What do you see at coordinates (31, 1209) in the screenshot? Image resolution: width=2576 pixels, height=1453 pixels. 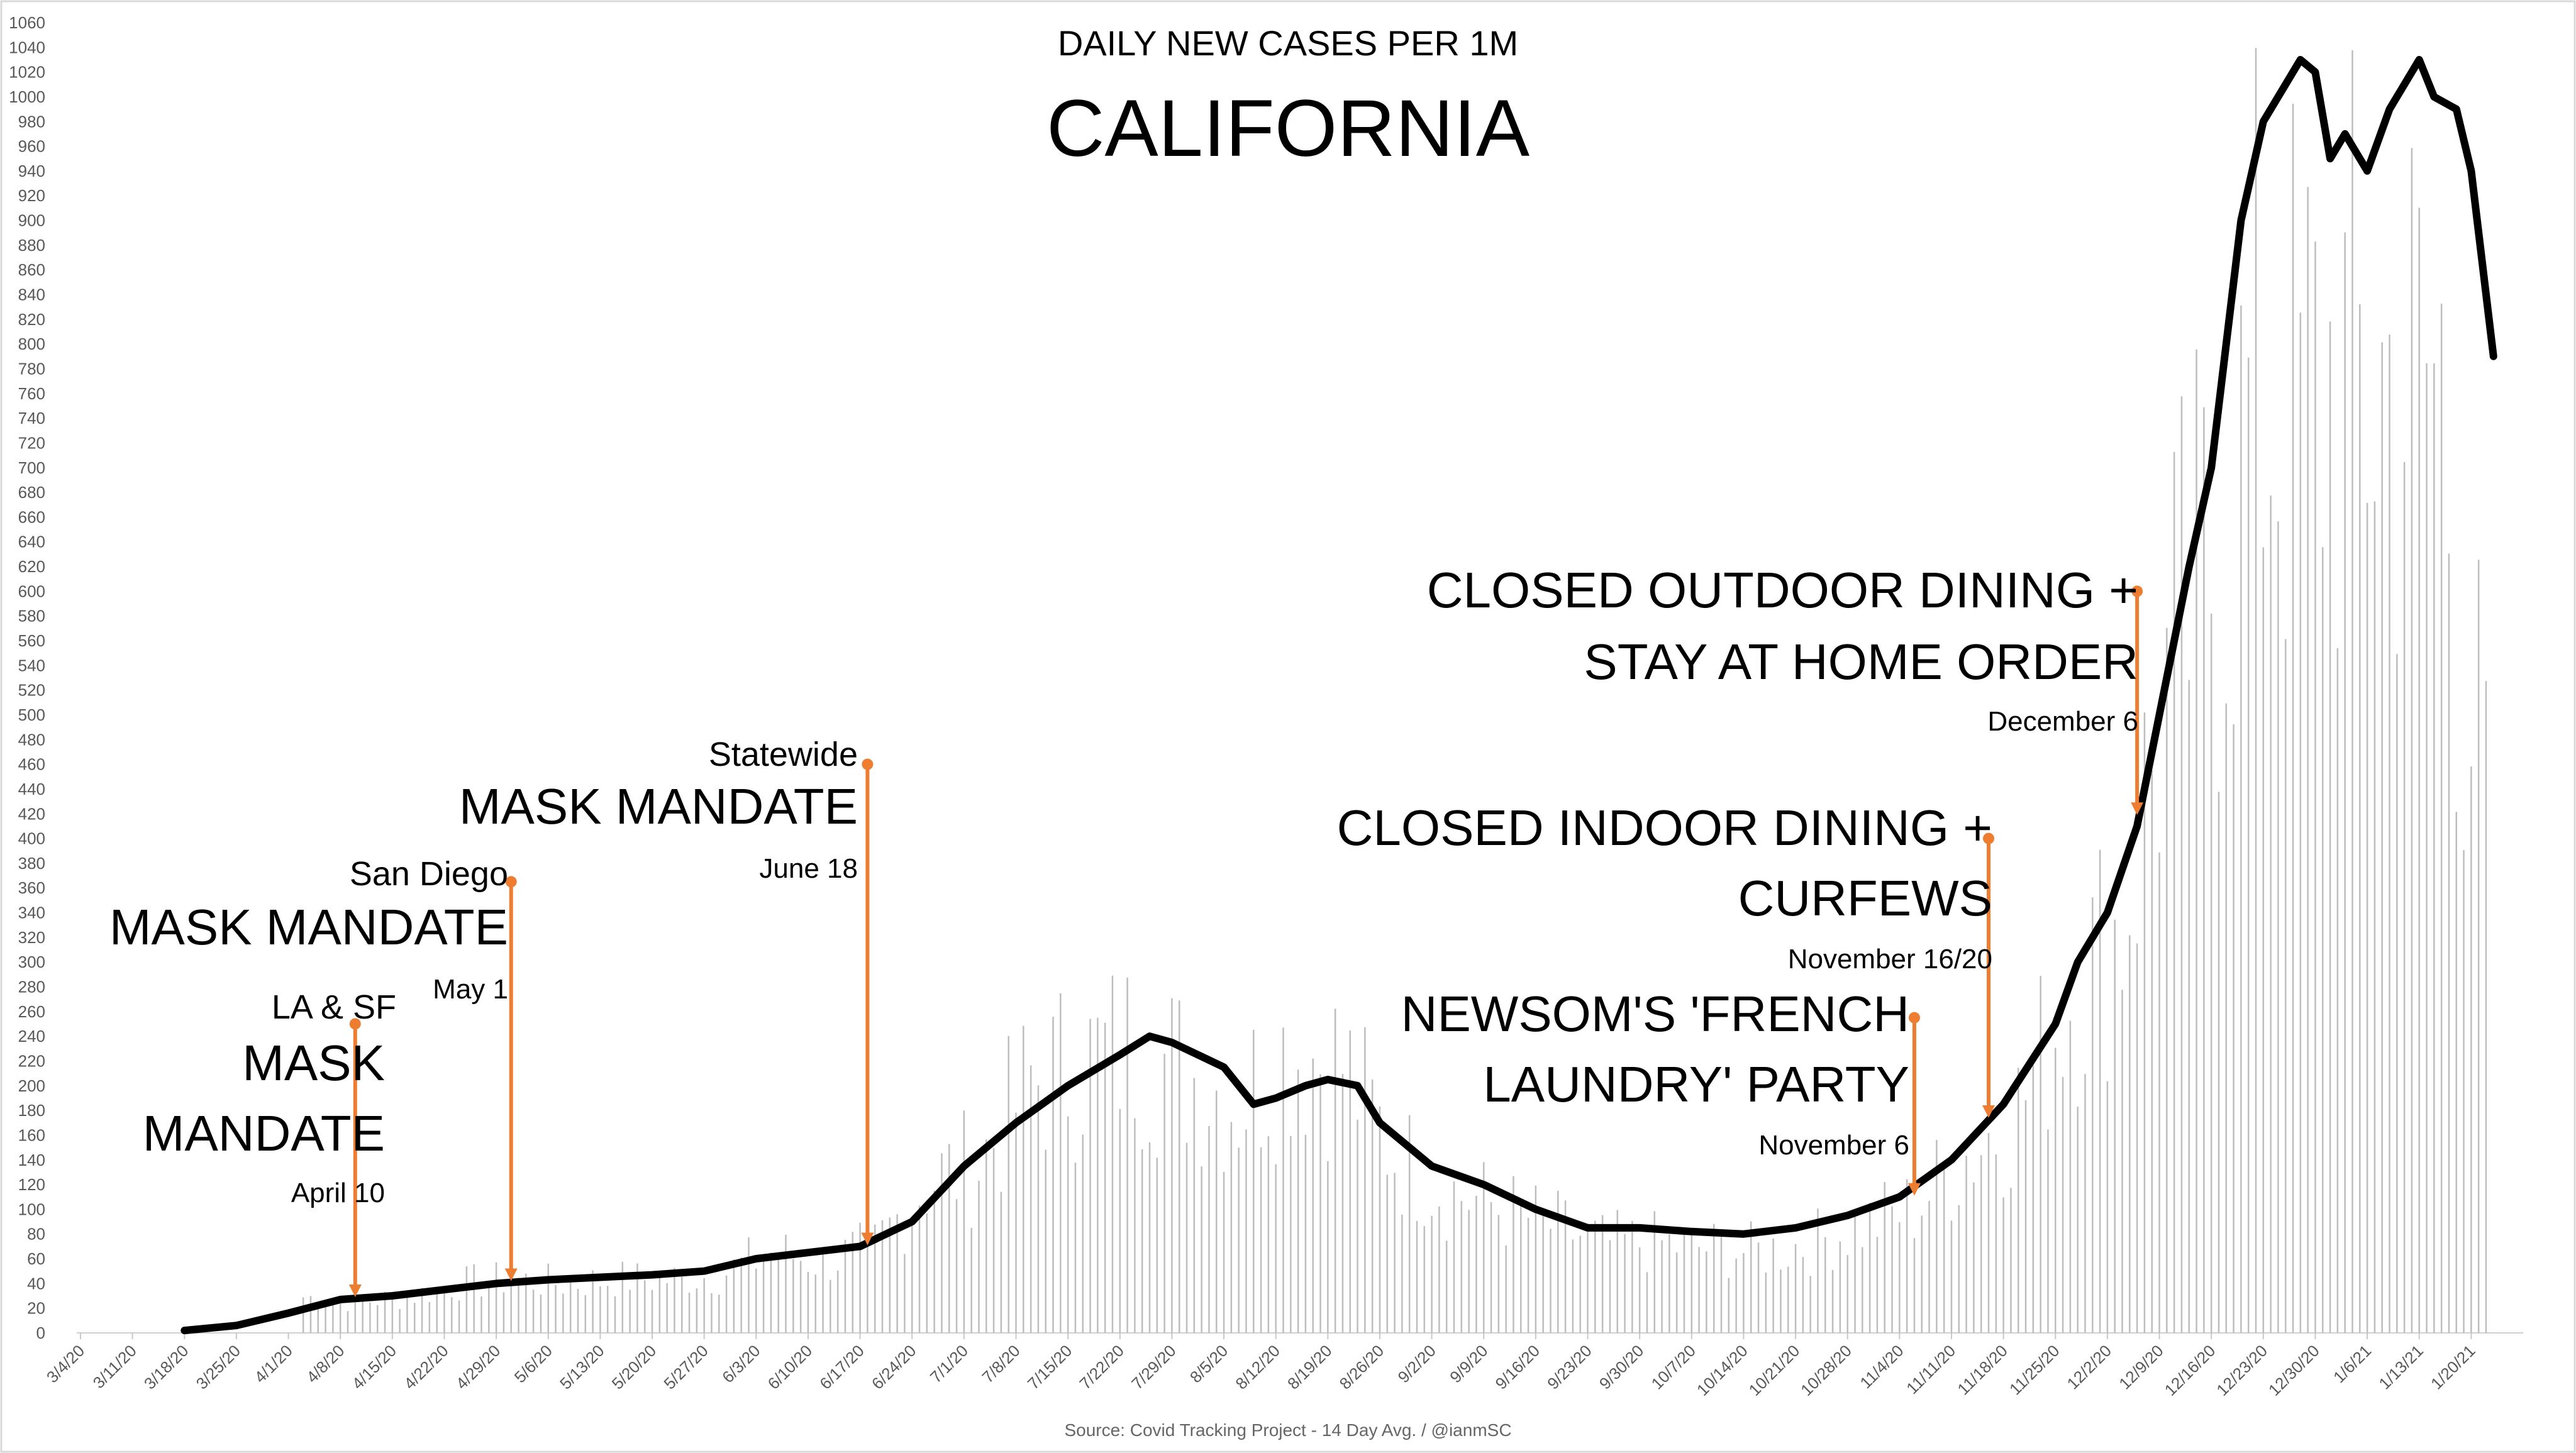 I see `y-tick-label: 100` at bounding box center [31, 1209].